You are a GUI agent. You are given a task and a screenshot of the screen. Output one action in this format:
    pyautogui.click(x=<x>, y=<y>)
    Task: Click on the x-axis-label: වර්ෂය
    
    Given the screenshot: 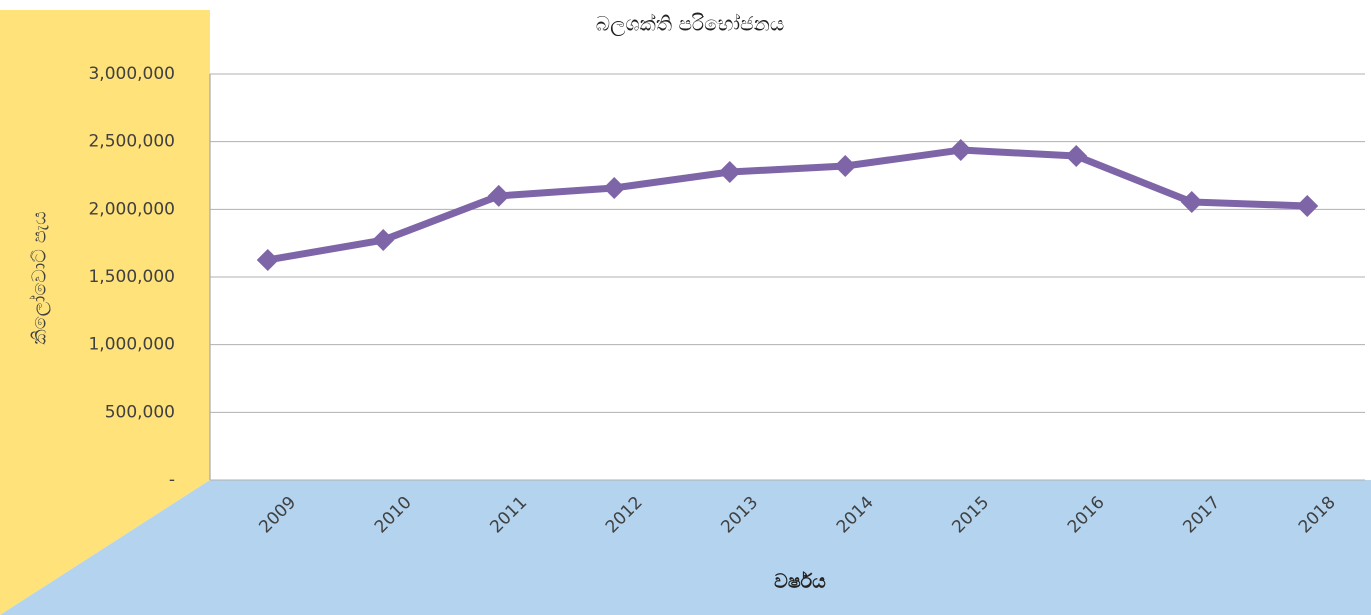 What is the action you would take?
    pyautogui.click(x=800, y=582)
    